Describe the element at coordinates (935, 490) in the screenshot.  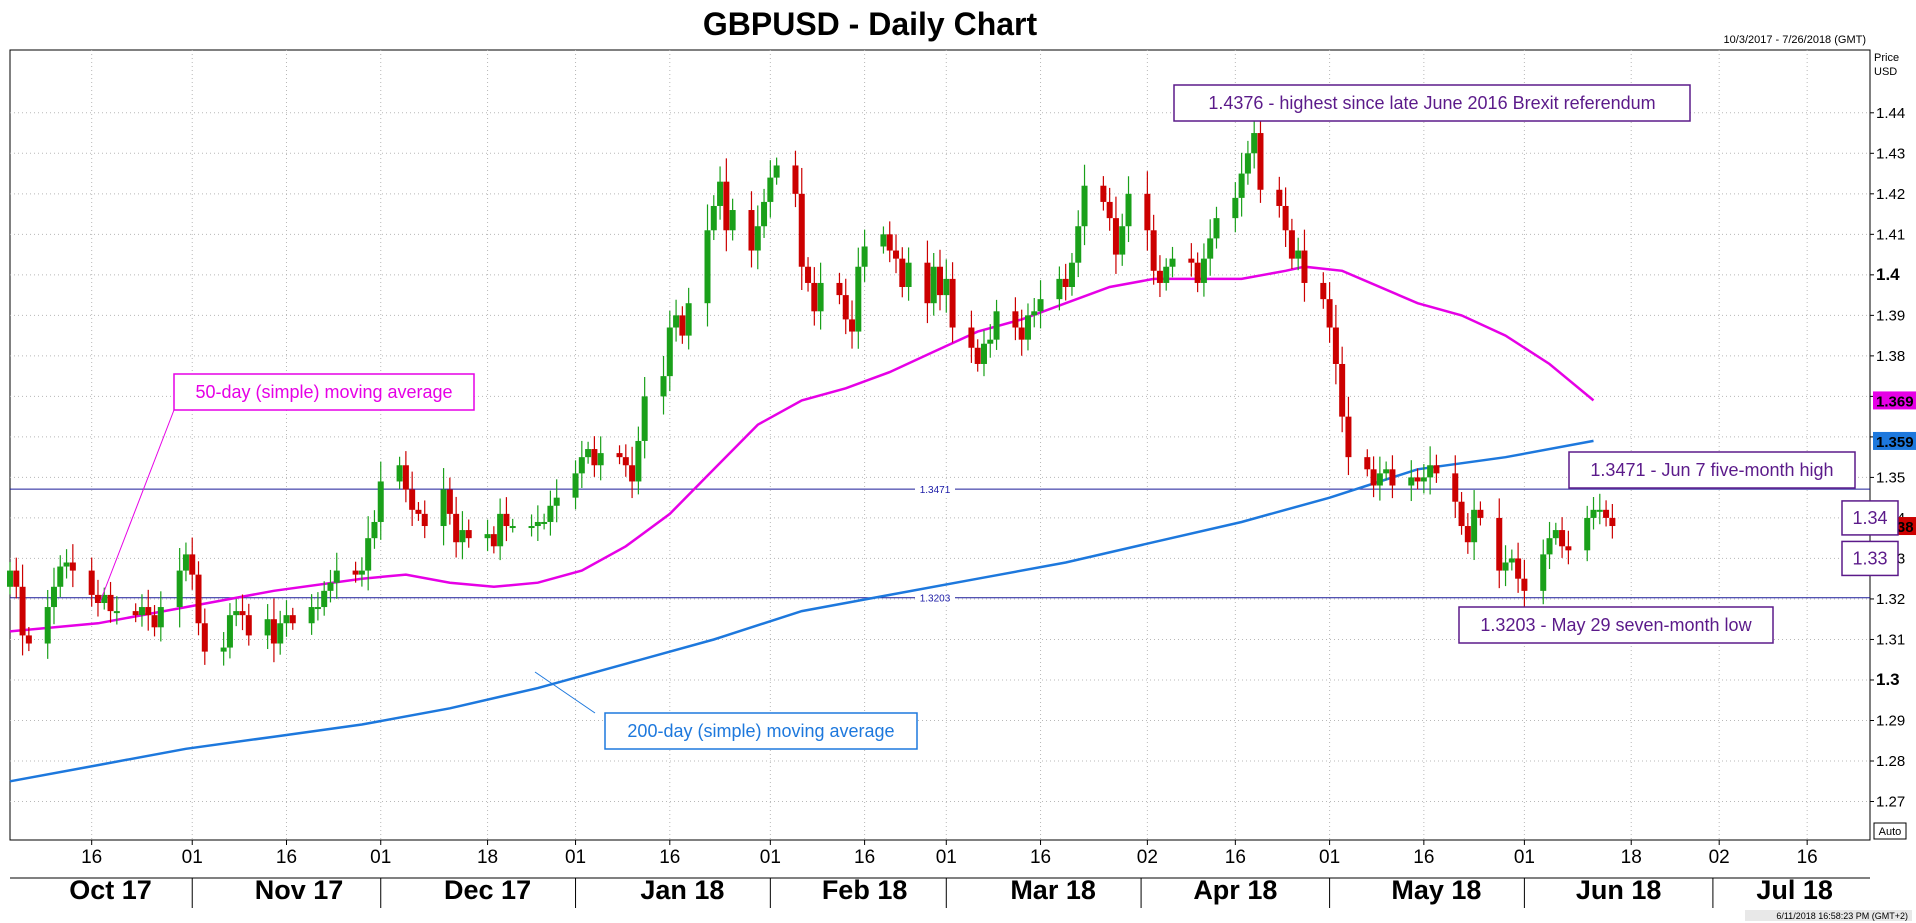
I see `level-label: 1.3471` at that location.